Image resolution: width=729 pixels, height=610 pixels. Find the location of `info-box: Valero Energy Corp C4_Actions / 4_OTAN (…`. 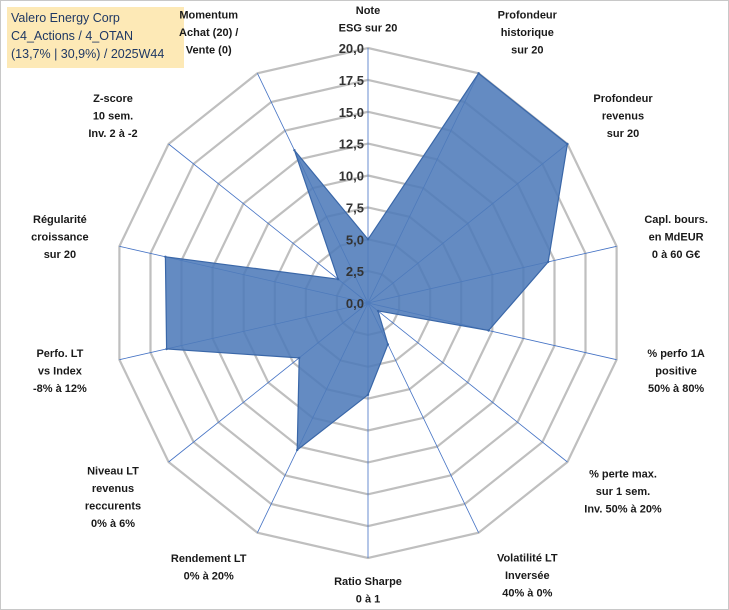

info-box: Valero Energy Corp C4_Actions / 4_OTAN (… is located at coordinates (95, 37).